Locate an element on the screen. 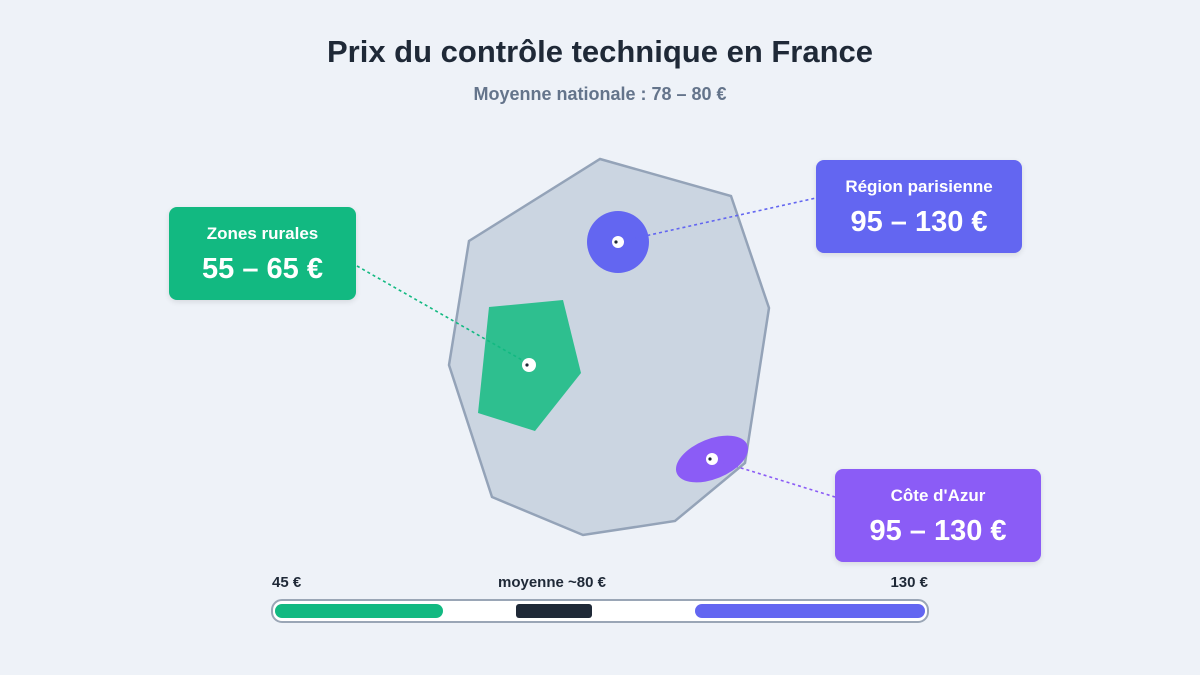 The image size is (1200, 675). price-scale-bar is located at coordinates (600, 611).